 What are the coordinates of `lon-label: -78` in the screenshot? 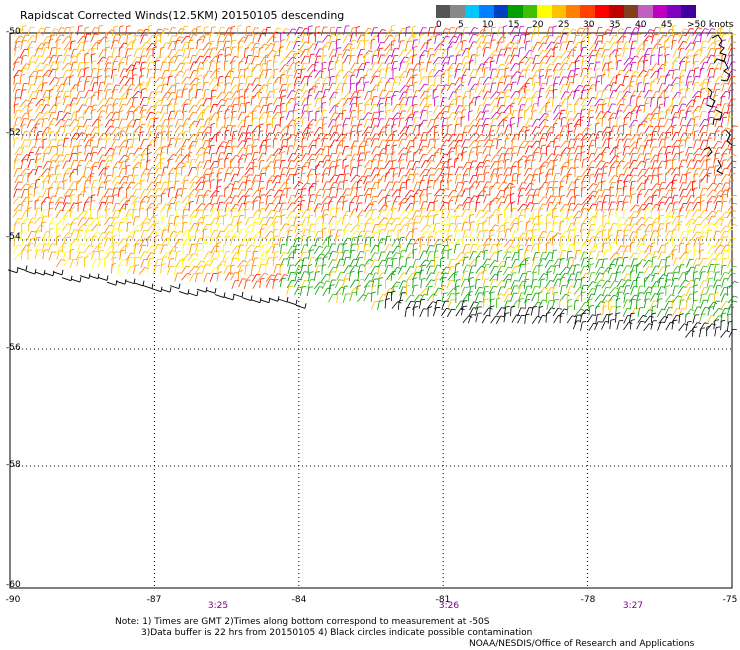 It's located at (588, 600).